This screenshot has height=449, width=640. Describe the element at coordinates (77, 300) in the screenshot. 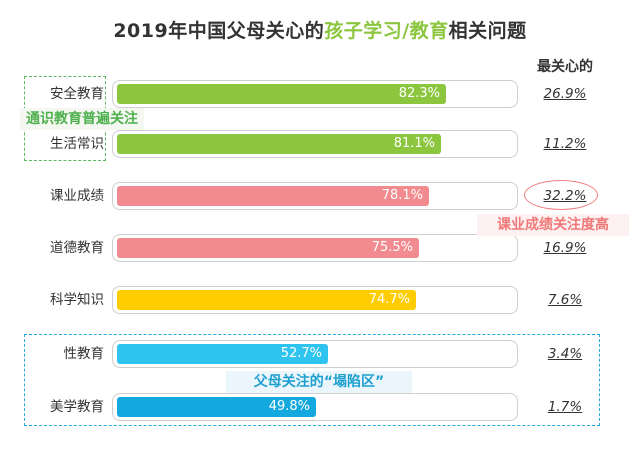

I see `category-label: 科学知识` at that location.